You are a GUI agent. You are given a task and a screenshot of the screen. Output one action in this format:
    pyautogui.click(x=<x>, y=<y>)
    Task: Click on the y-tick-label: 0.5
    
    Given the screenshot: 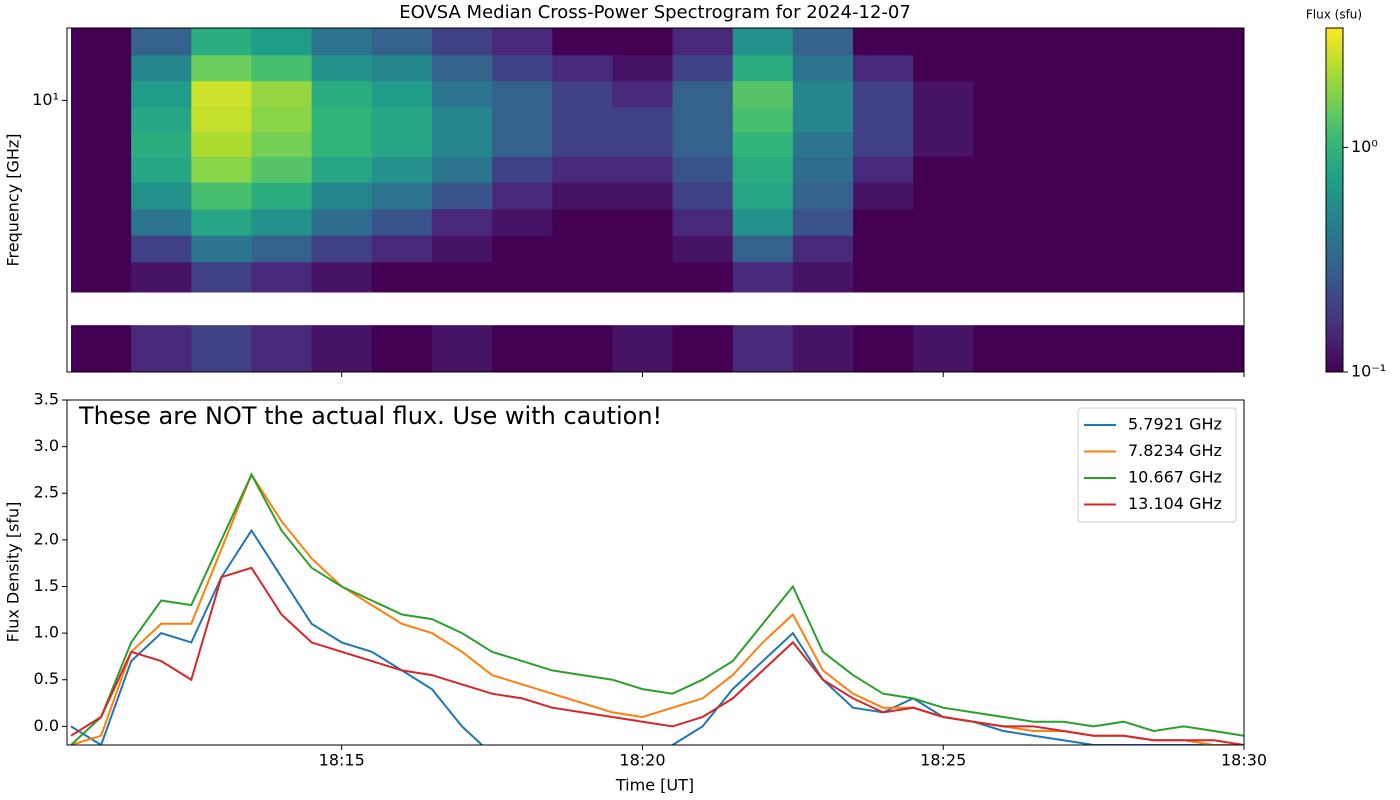 What is the action you would take?
    pyautogui.click(x=46, y=678)
    